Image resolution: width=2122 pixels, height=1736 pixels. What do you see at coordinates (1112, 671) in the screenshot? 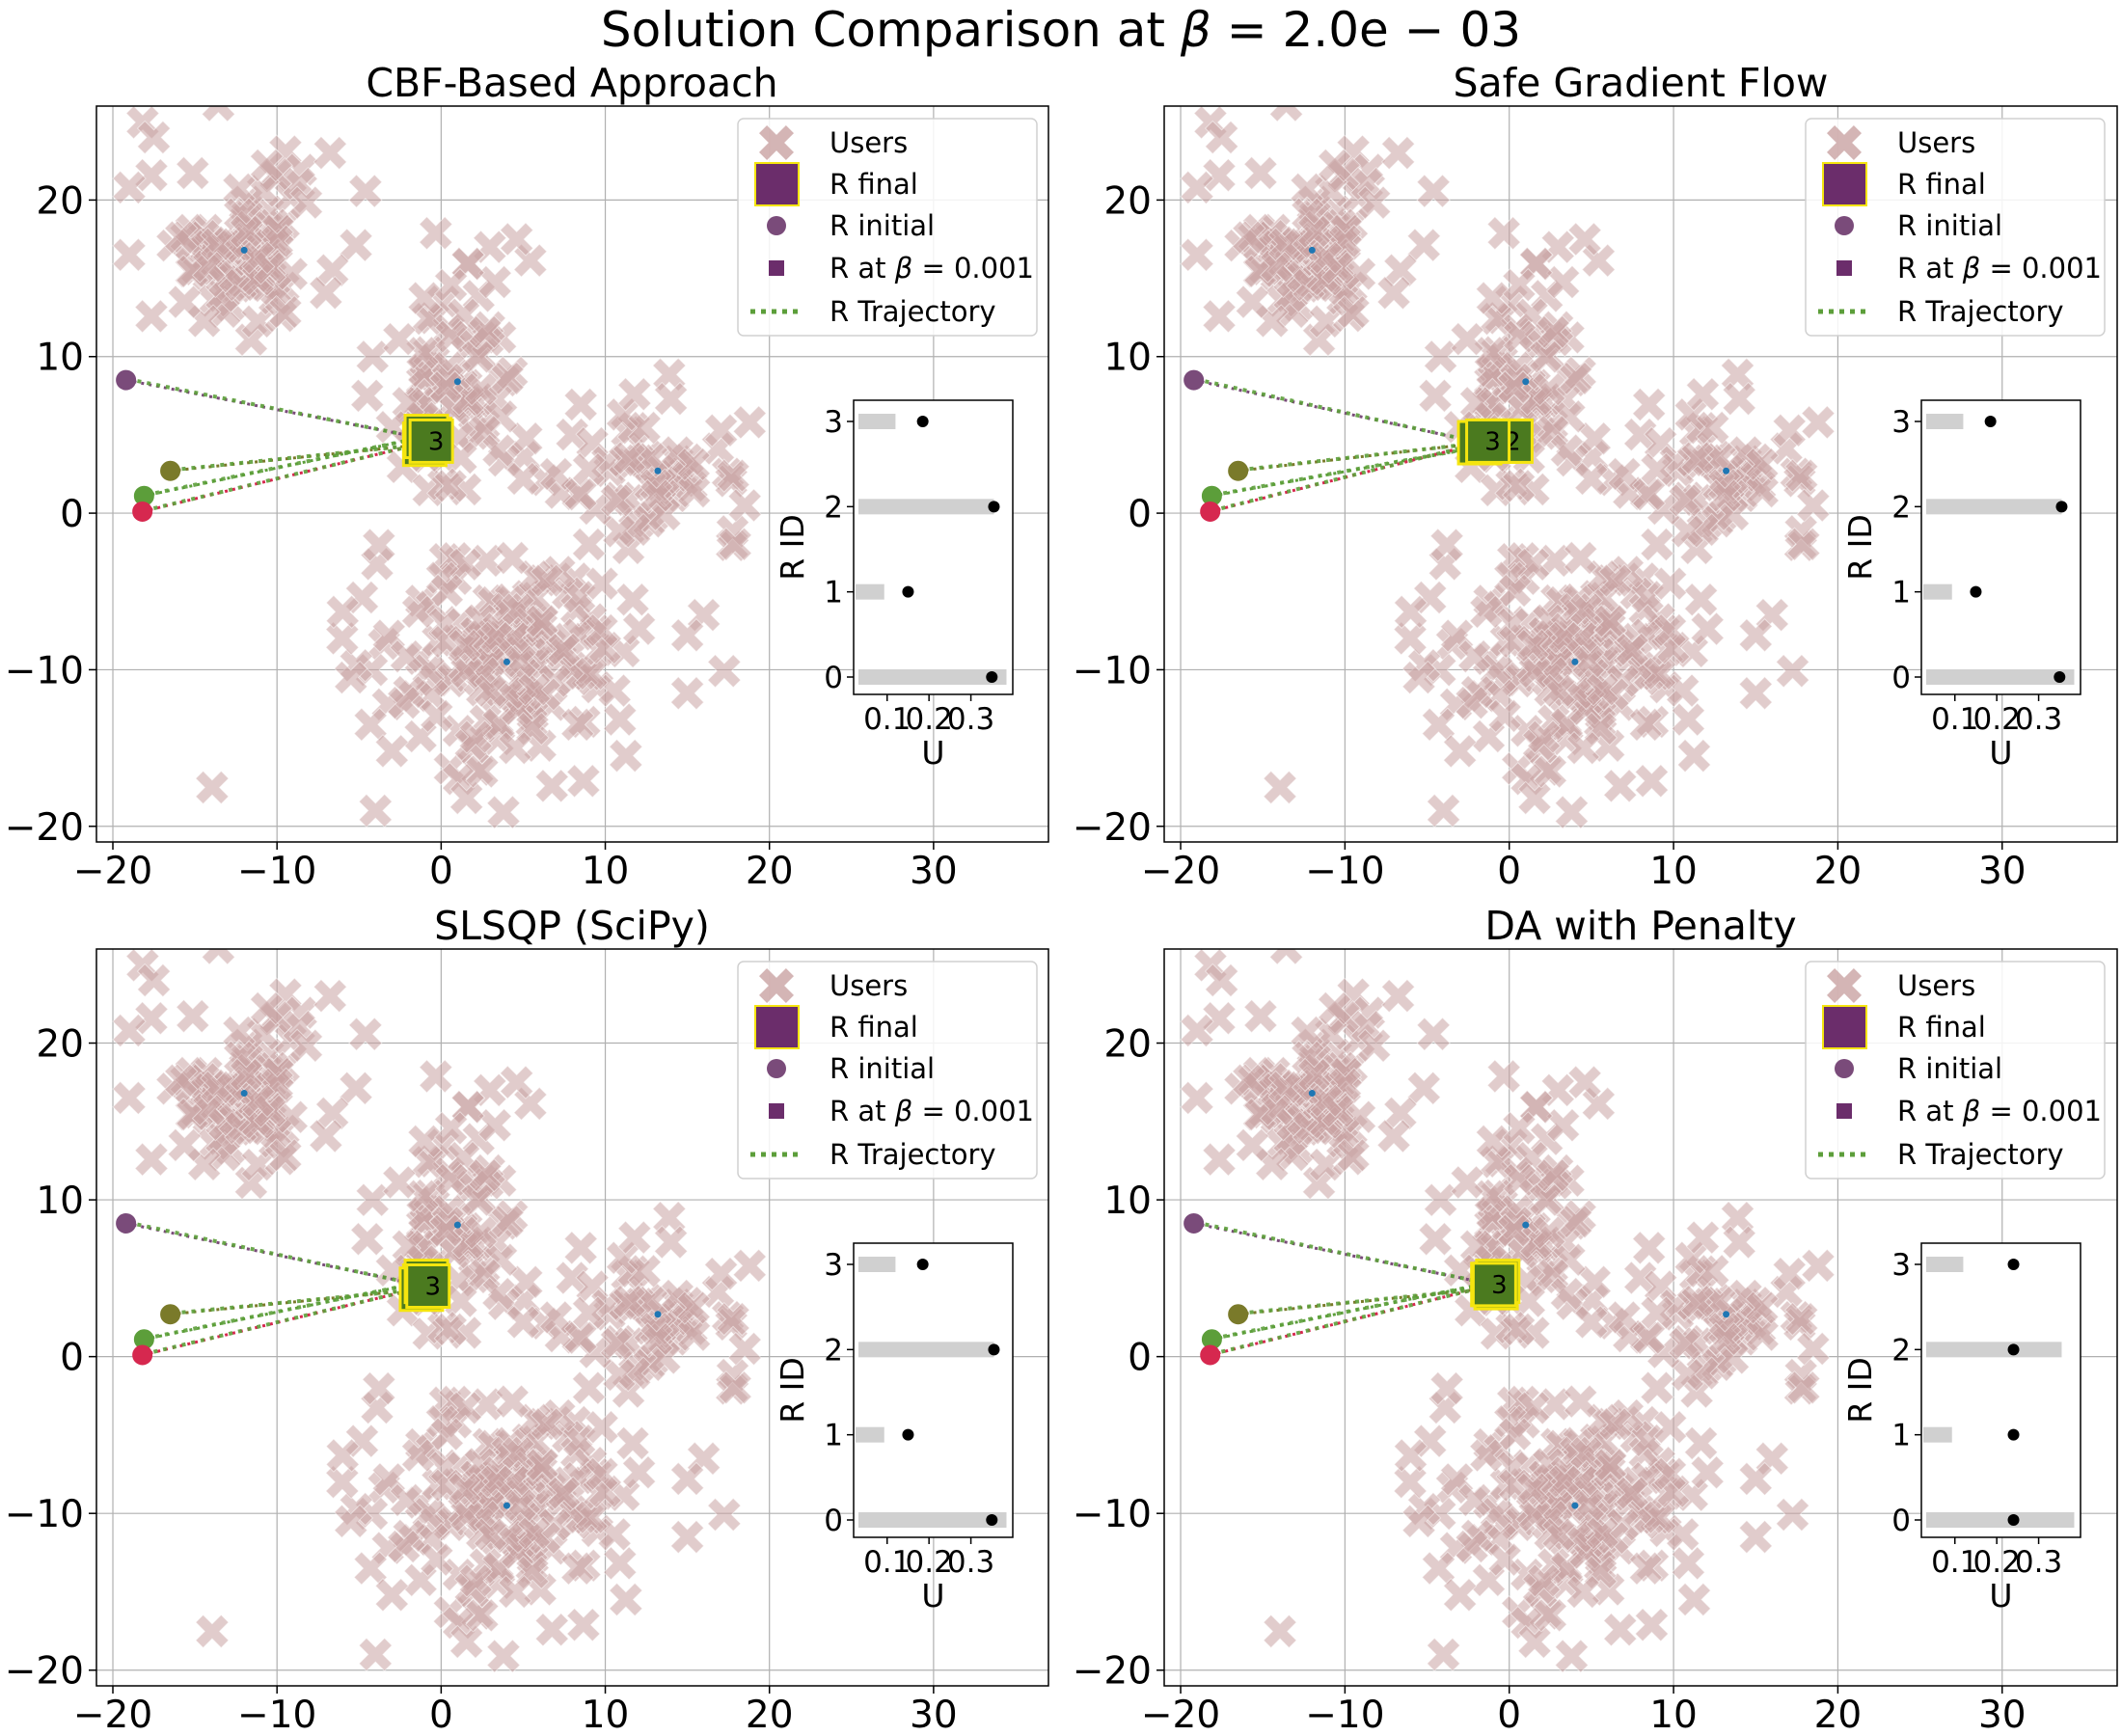
I see `y-tick-label: −10` at bounding box center [1112, 671].